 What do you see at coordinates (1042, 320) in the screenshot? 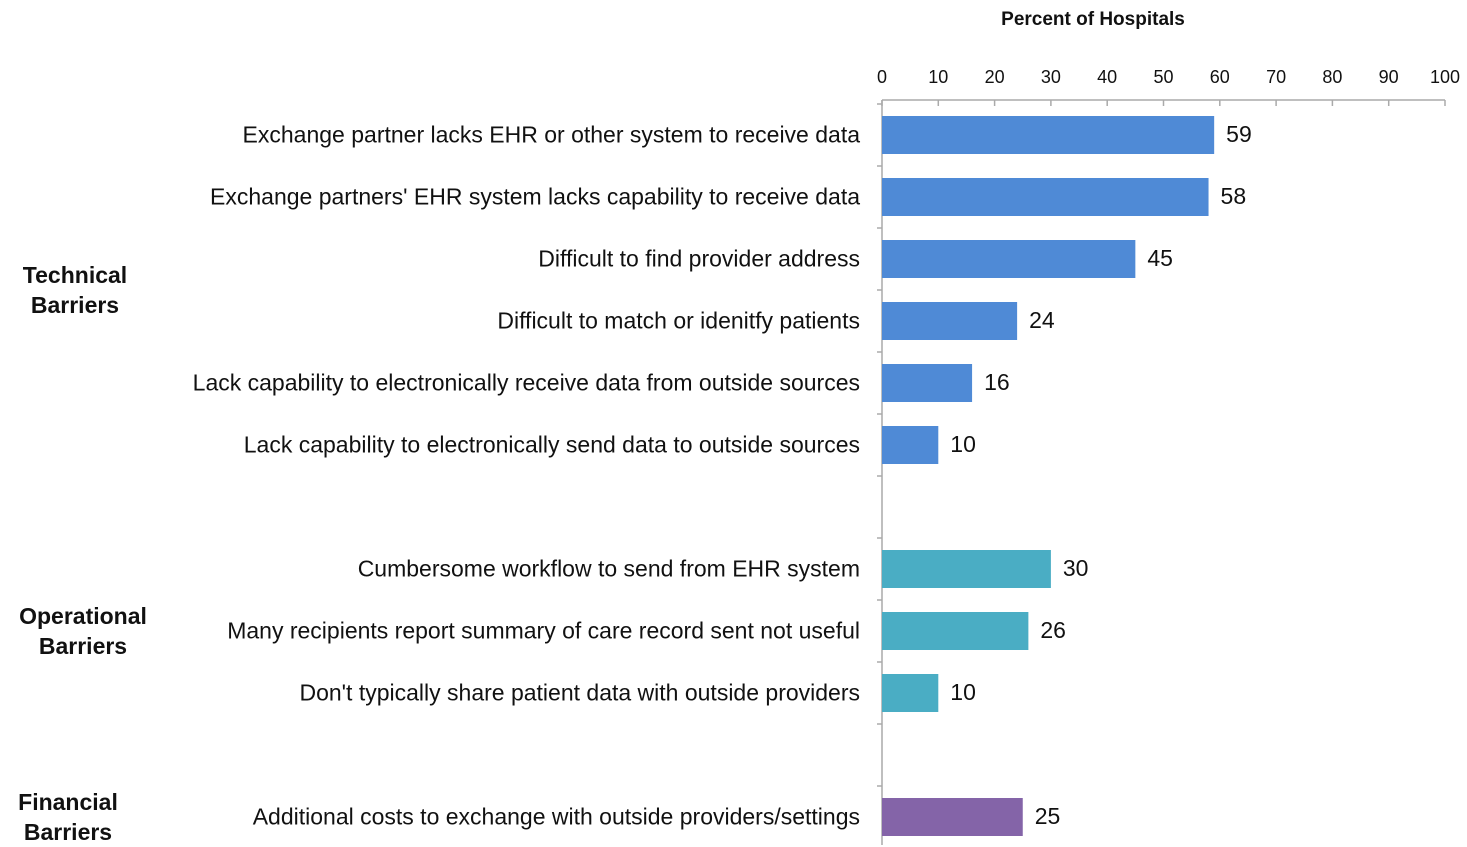
I see `value-label: 24` at bounding box center [1042, 320].